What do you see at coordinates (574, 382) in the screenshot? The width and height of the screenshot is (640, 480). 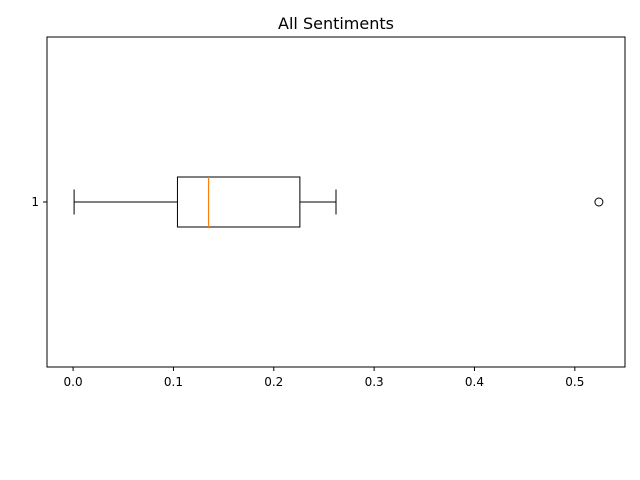 I see `x-tick-label: 0.5` at bounding box center [574, 382].